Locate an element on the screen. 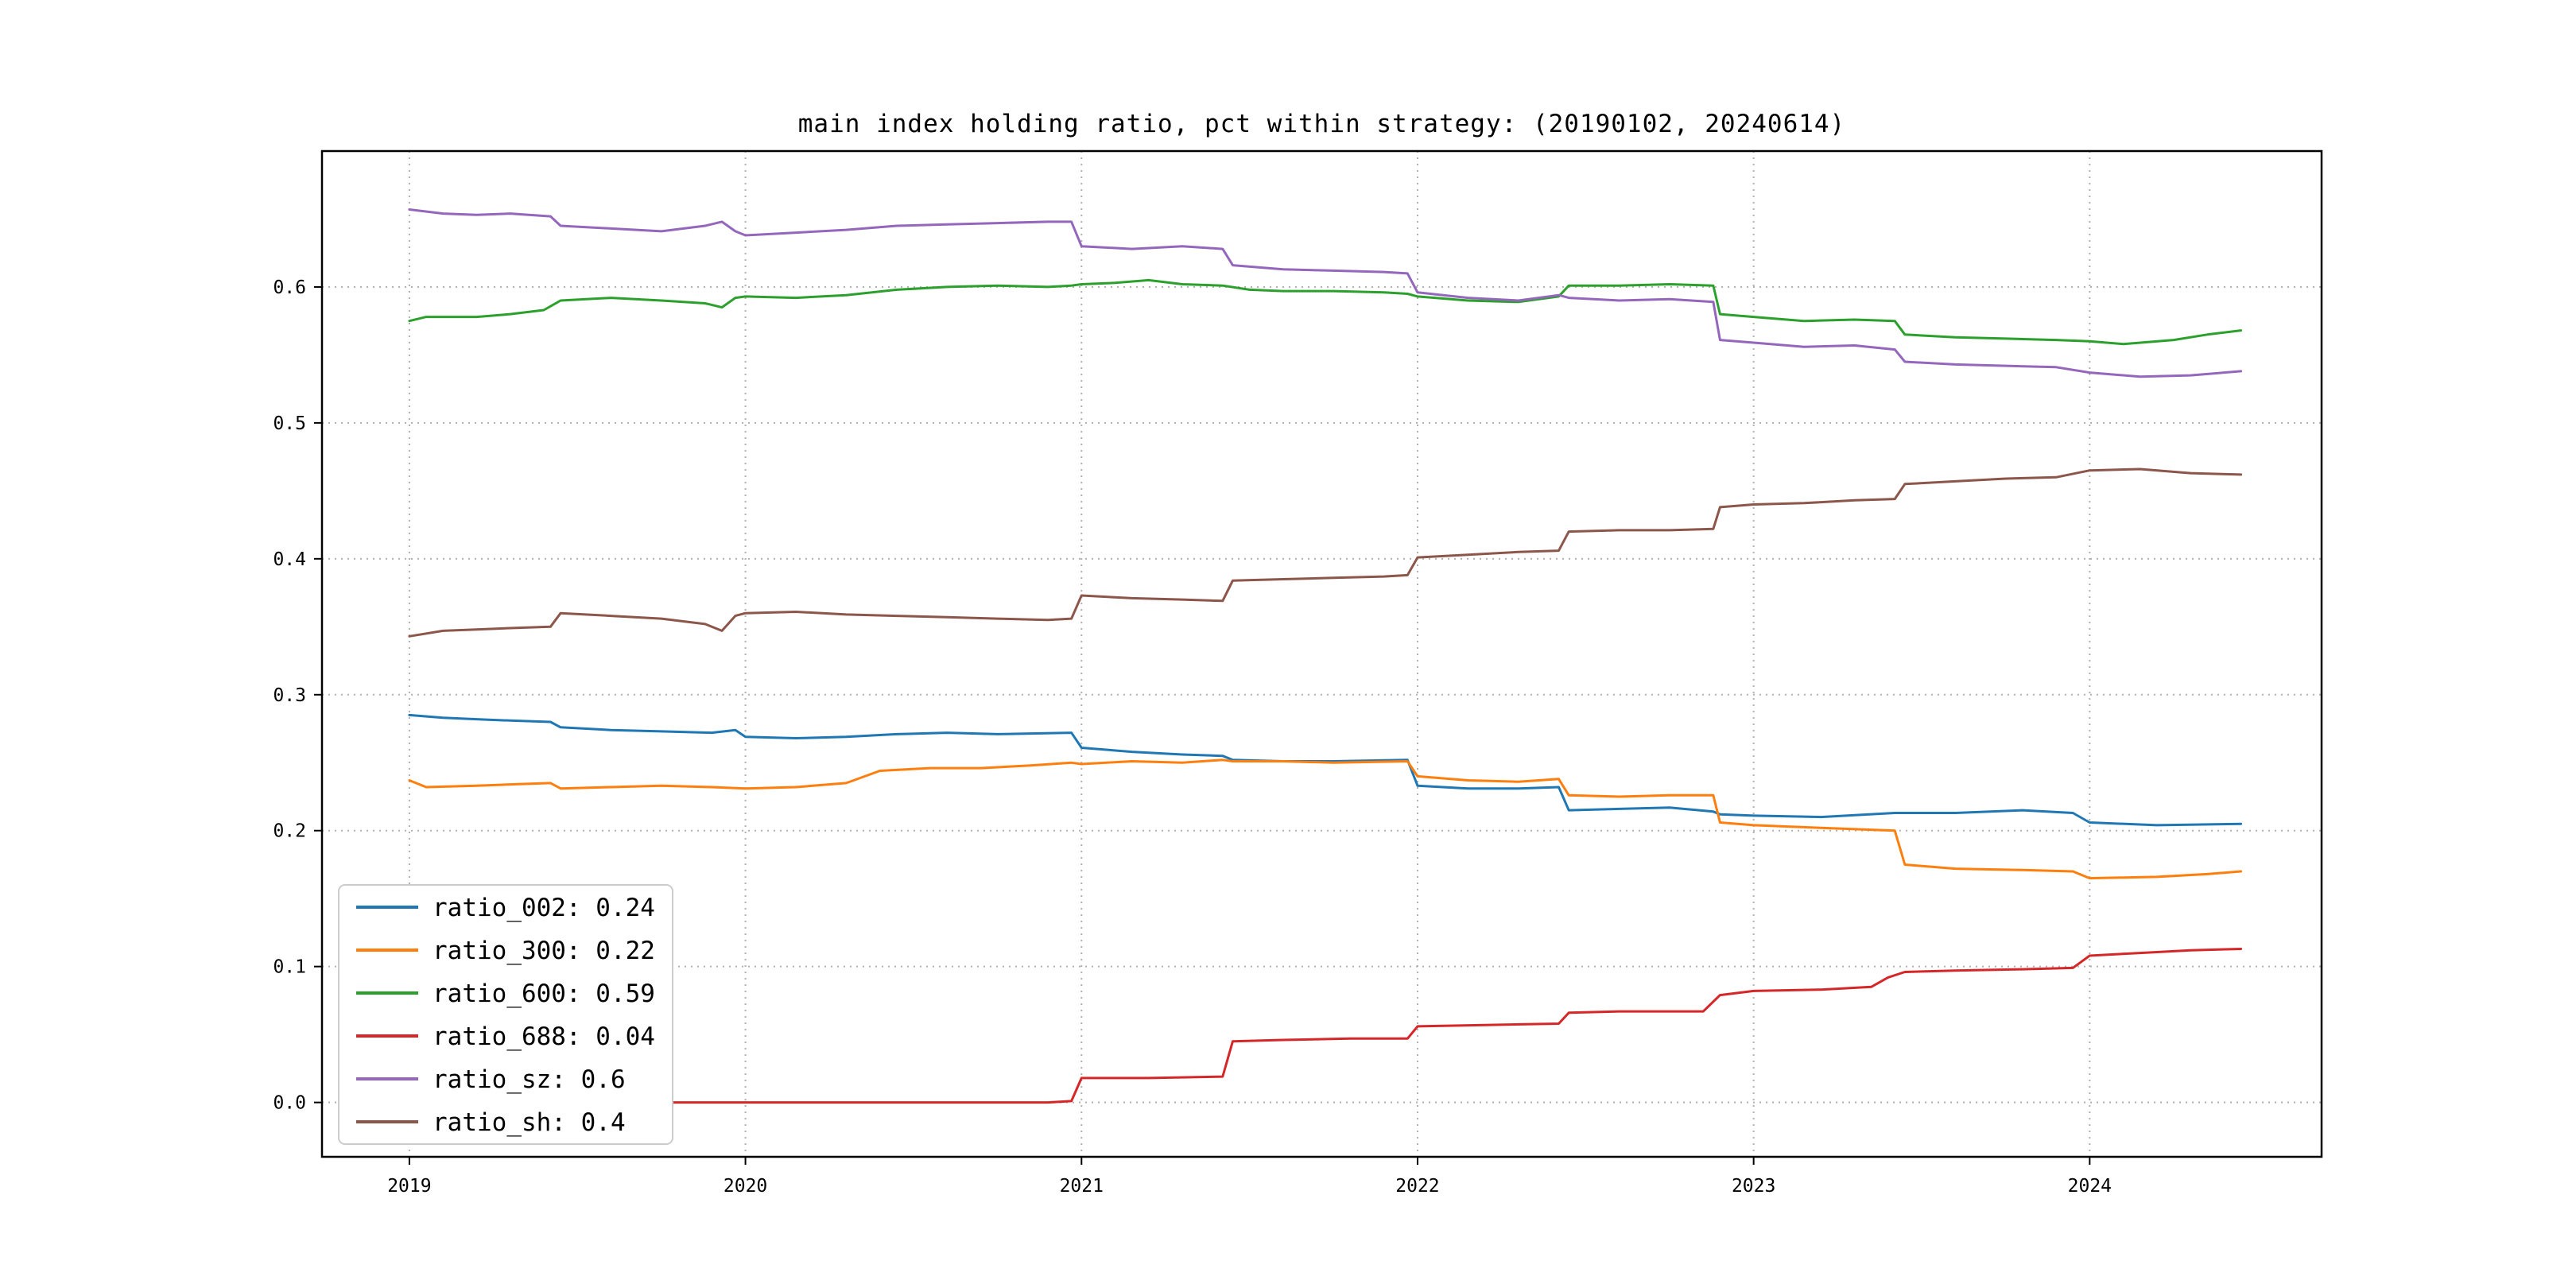 The height and width of the screenshot is (1288, 2576). legend-label-ratio_002: ratio_002: 0.24 is located at coordinates (544, 908).